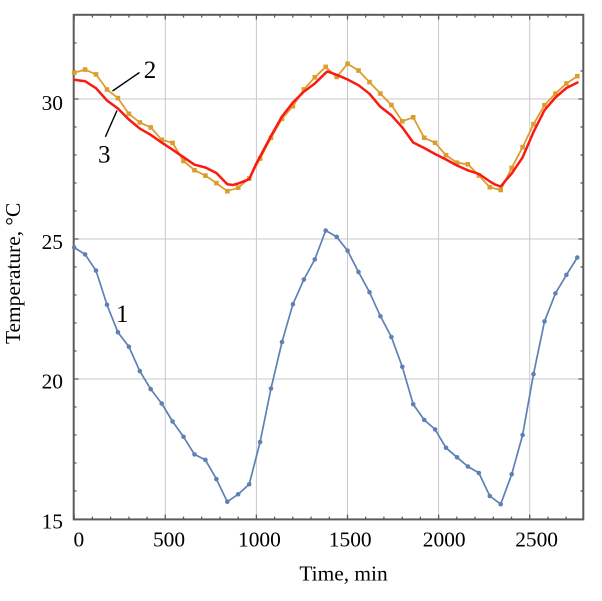  Describe the element at coordinates (52, 382) in the screenshot. I see `svg-text: 20` at that location.